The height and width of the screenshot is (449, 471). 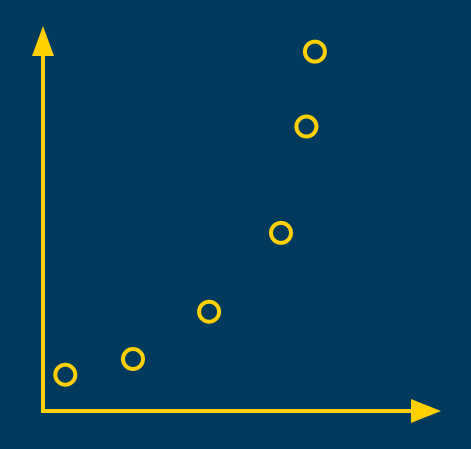 I want to click on x-axis-arrowhead, so click(x=426, y=411).